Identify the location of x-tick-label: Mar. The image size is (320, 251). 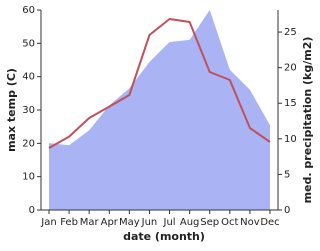
(90, 222).